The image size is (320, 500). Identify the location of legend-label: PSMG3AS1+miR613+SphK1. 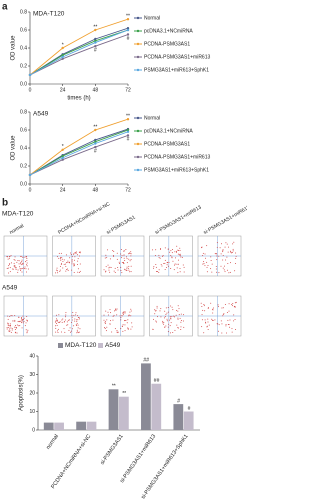
(176, 70).